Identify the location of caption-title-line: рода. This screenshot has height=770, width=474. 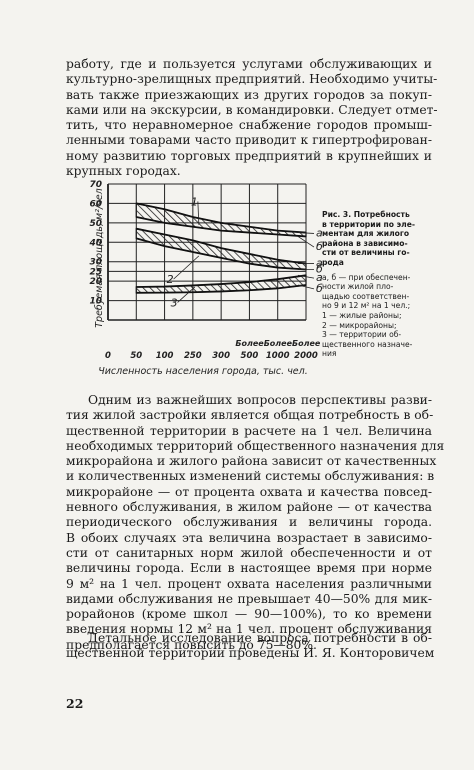
(333, 262).